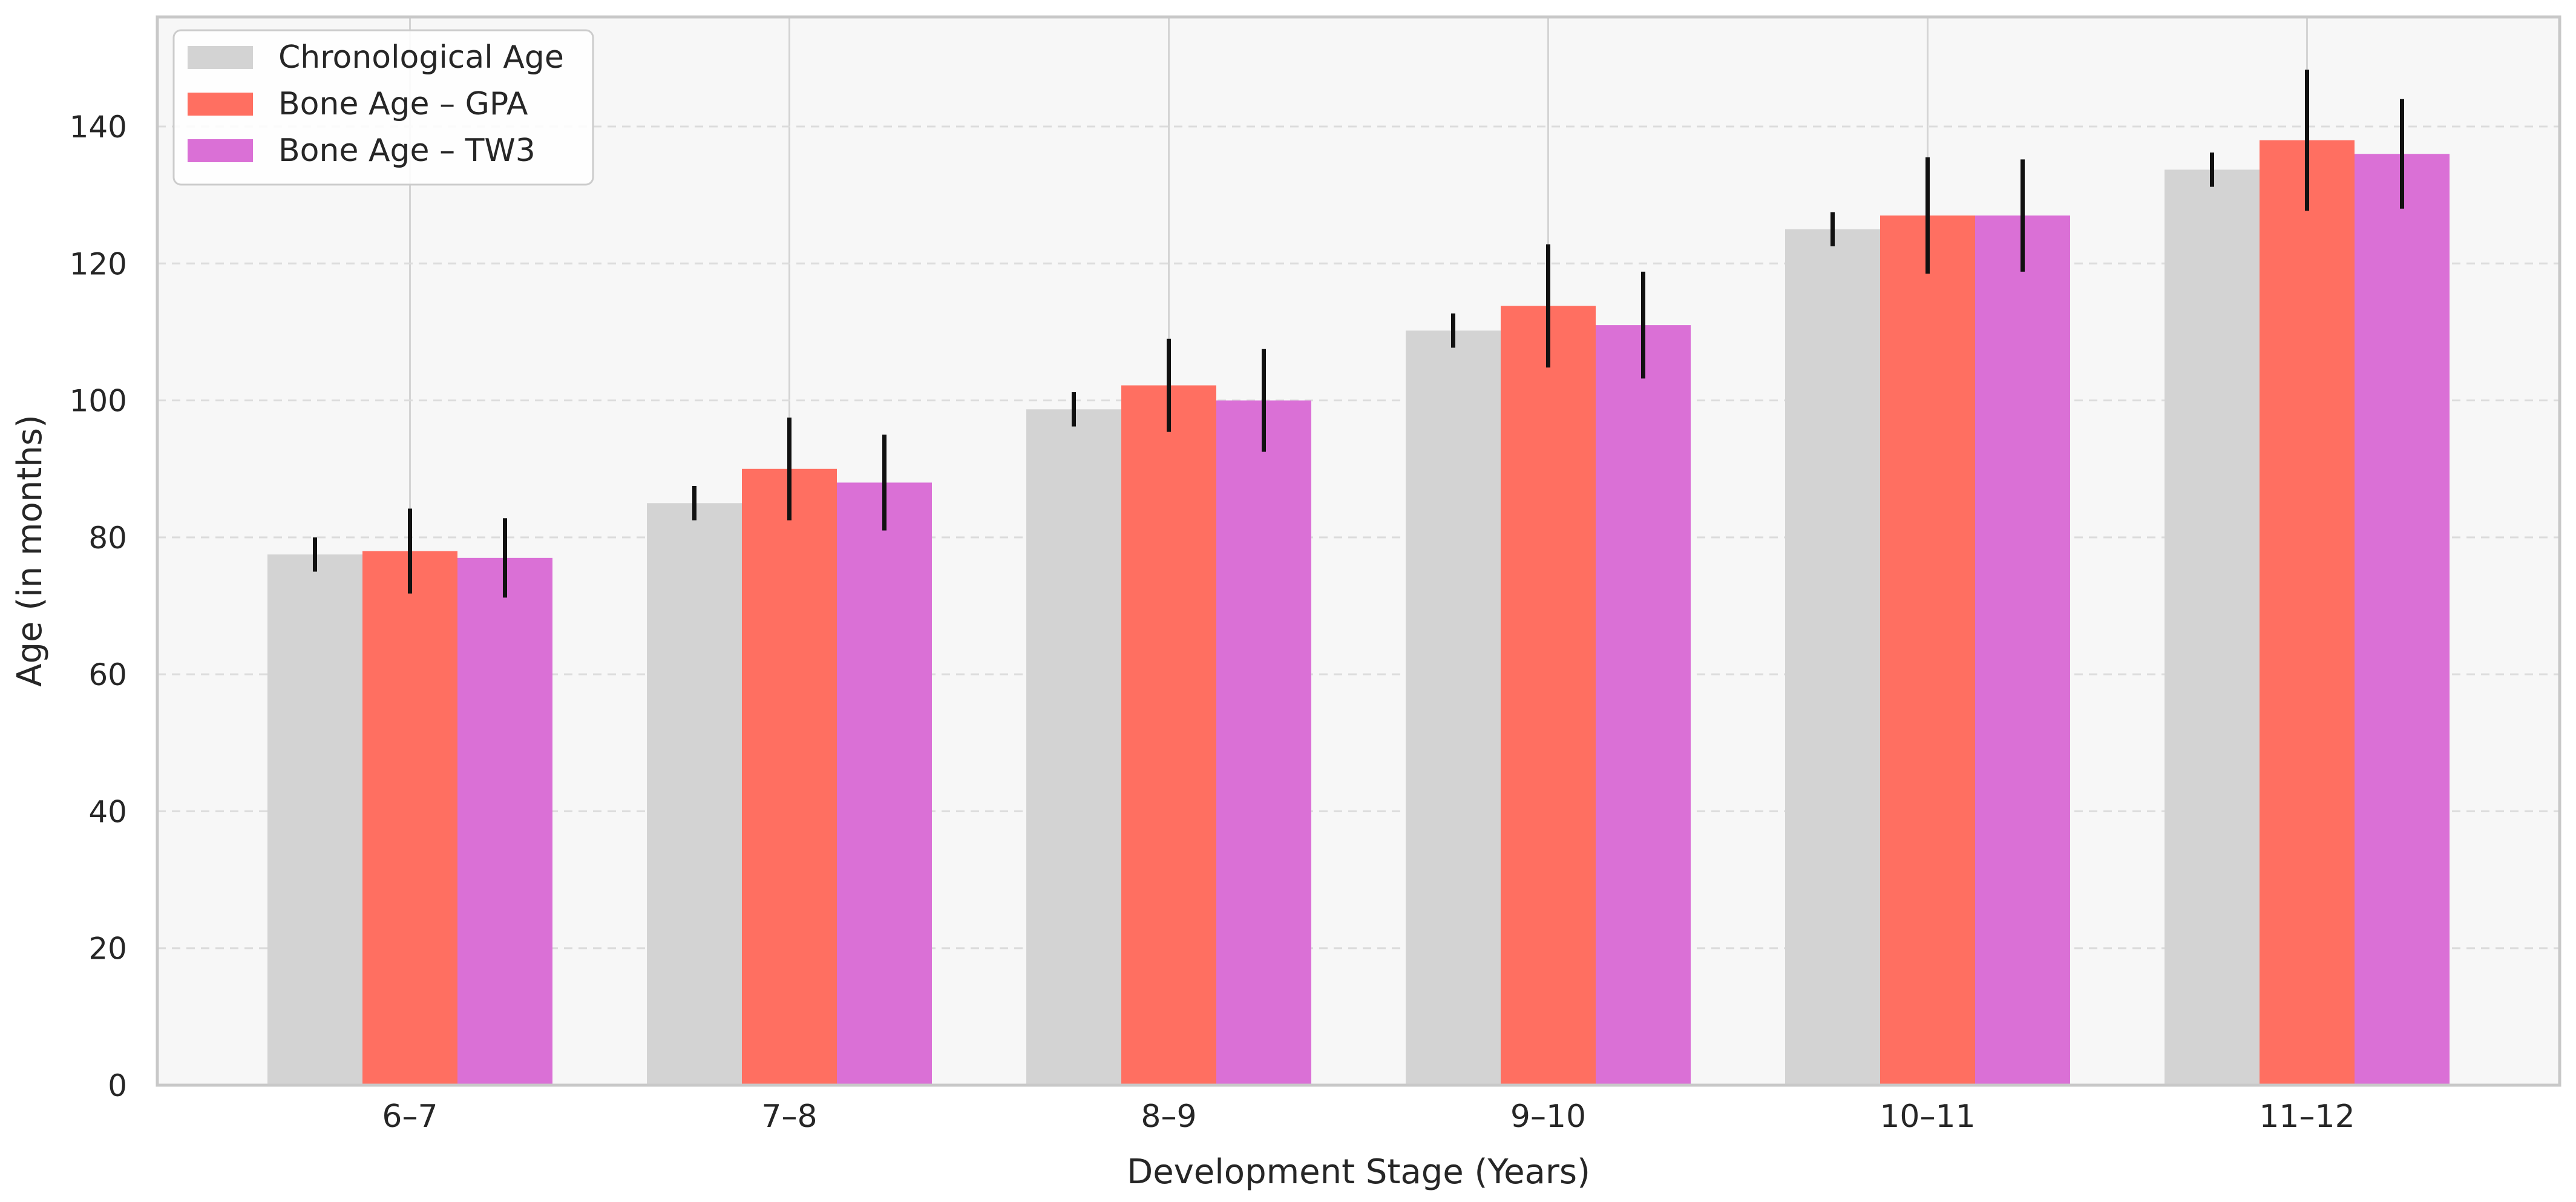  What do you see at coordinates (107, 811) in the screenshot?
I see `y-tick-label: 40` at bounding box center [107, 811].